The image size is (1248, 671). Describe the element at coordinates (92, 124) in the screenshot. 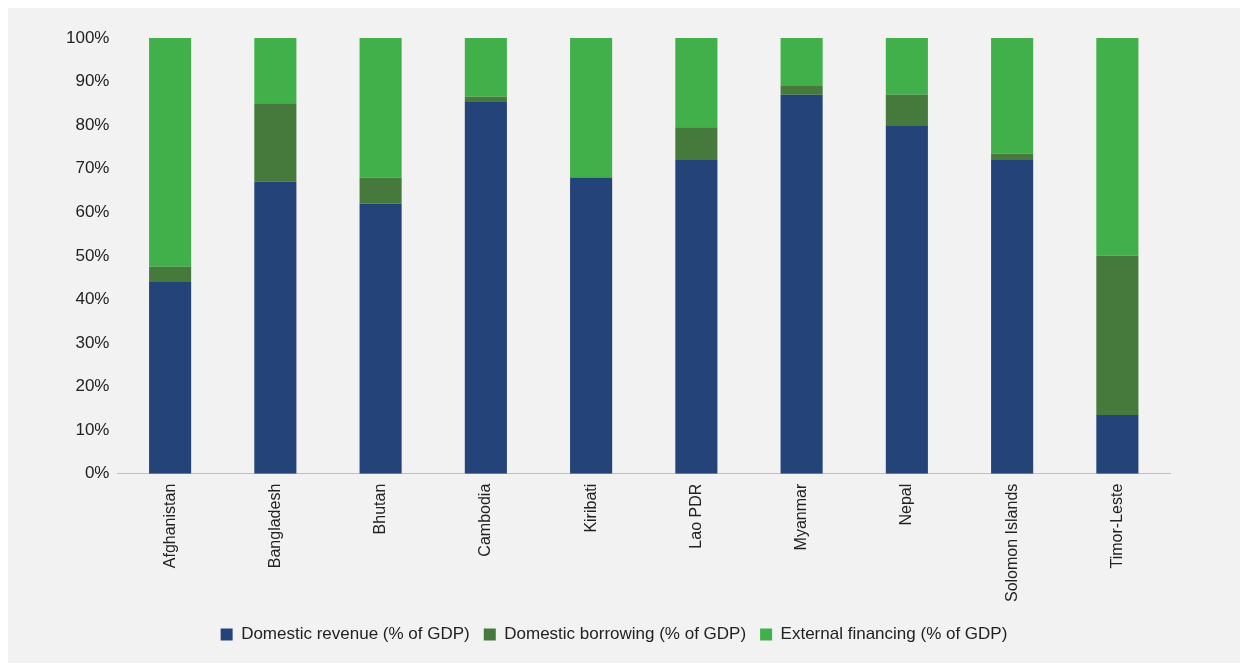

I see `y-tick-label: 80%` at that location.